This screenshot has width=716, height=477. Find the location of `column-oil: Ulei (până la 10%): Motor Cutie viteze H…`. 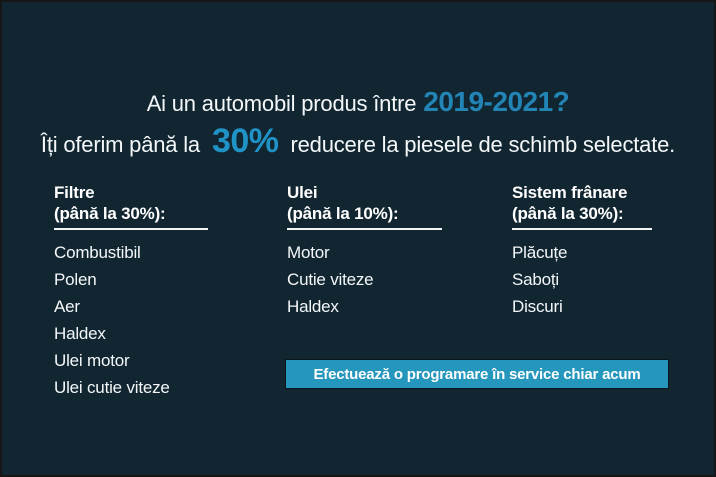

column-oil: Ulei (până la 10%): Motor Cutie viteze H… is located at coordinates (364, 251).